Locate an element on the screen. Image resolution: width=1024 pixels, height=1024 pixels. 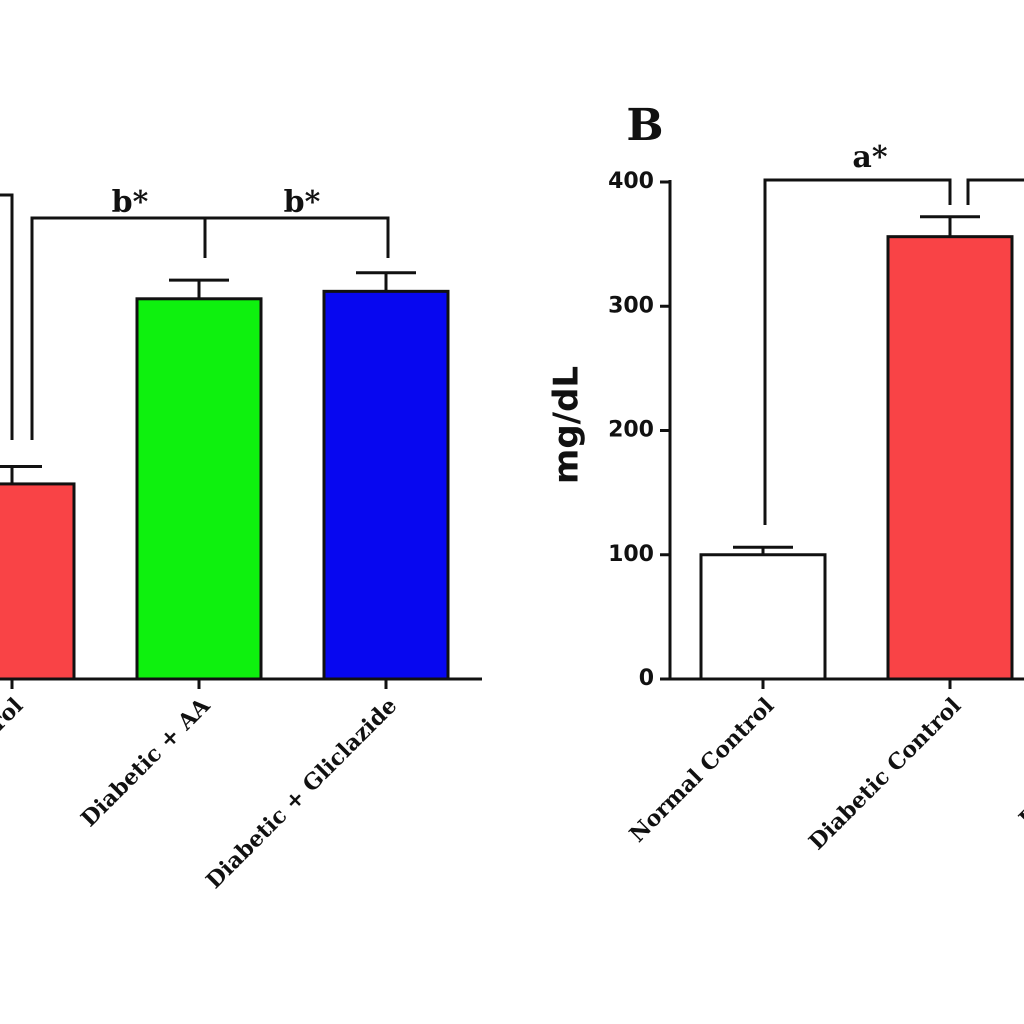
y-tick-label: 300 is located at coordinates (631, 305).